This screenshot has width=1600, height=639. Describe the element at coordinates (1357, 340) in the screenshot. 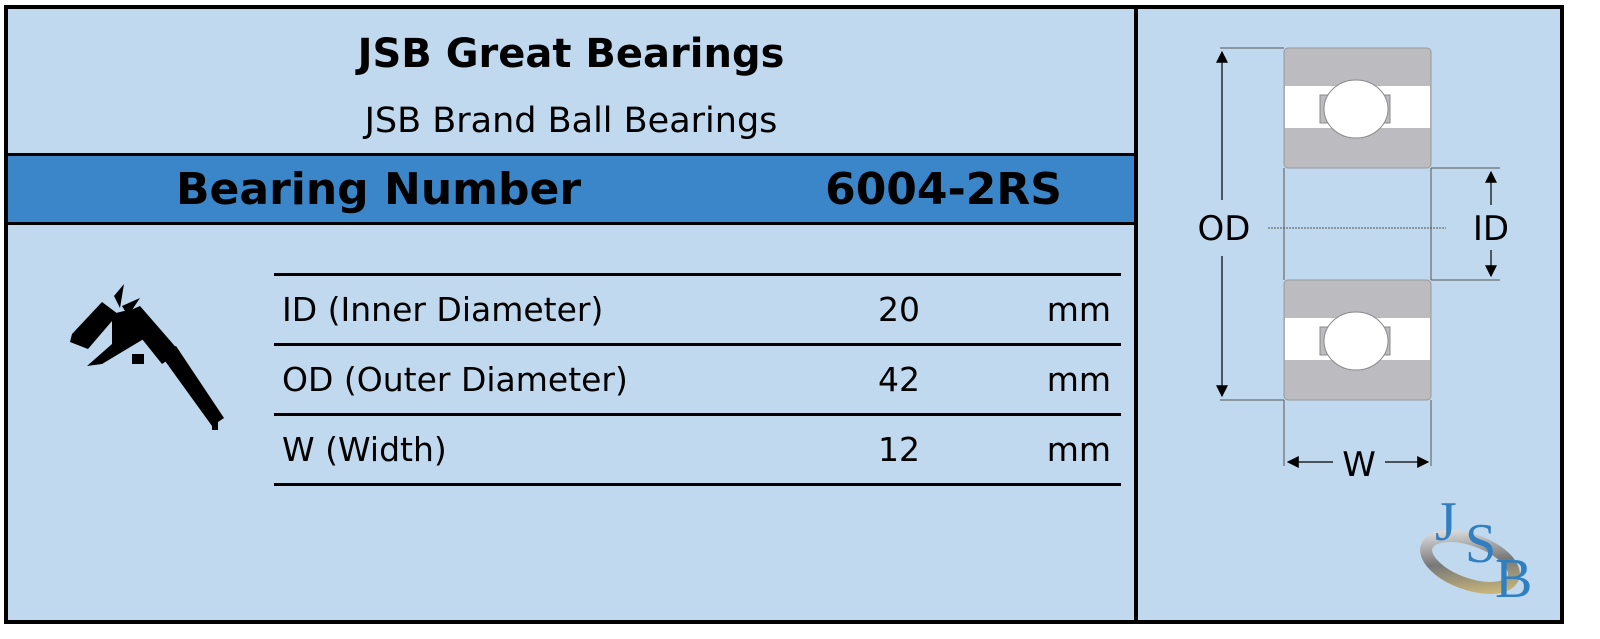

I see `bearing-bottom-section` at that location.